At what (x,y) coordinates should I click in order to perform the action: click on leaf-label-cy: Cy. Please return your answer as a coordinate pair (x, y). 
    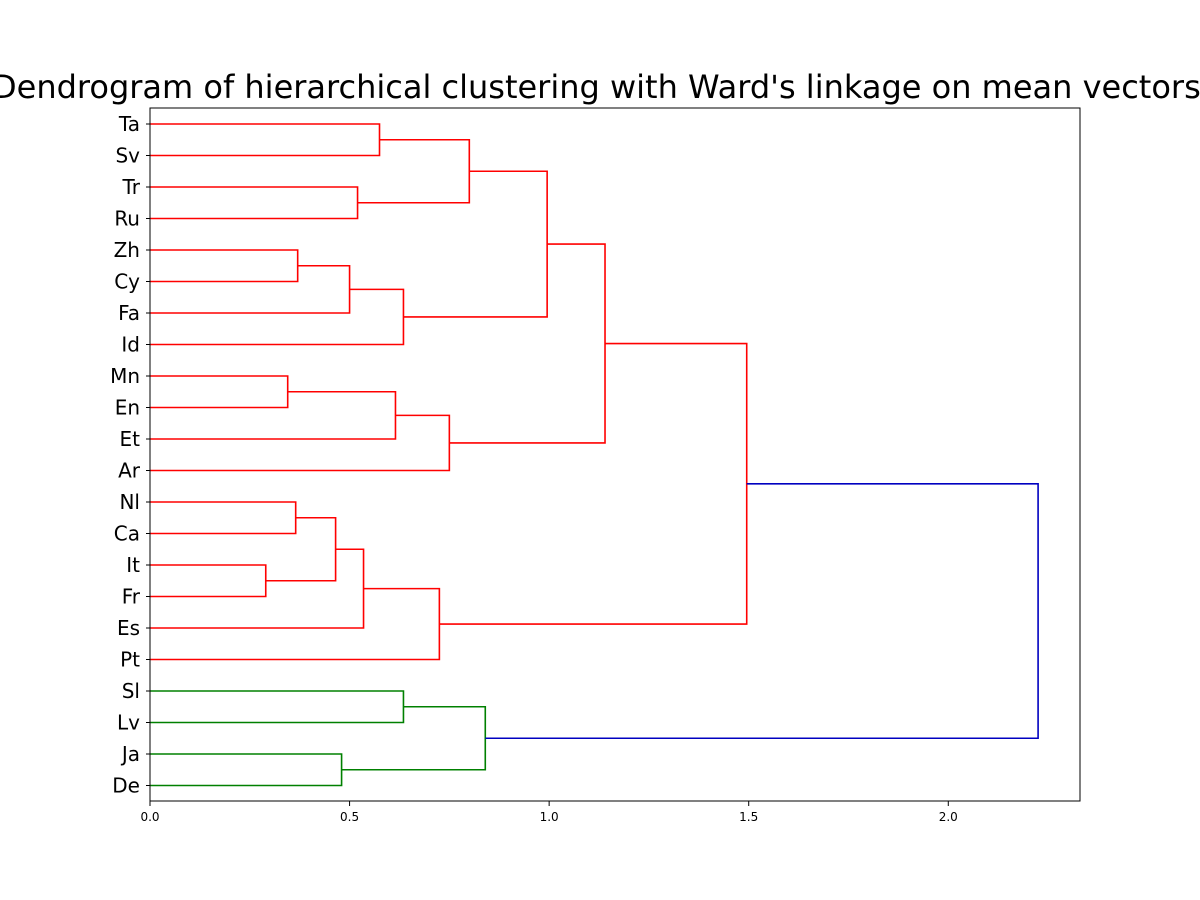
    Looking at the image, I should click on (127, 282).